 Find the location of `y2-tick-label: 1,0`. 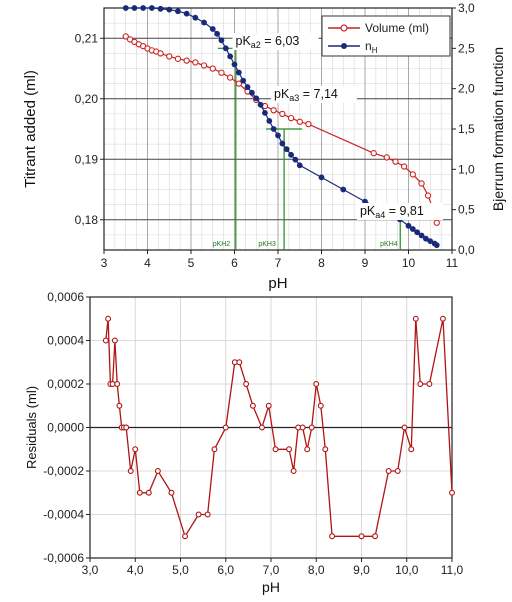

y2-tick-label: 1,0 is located at coordinates (466, 169).